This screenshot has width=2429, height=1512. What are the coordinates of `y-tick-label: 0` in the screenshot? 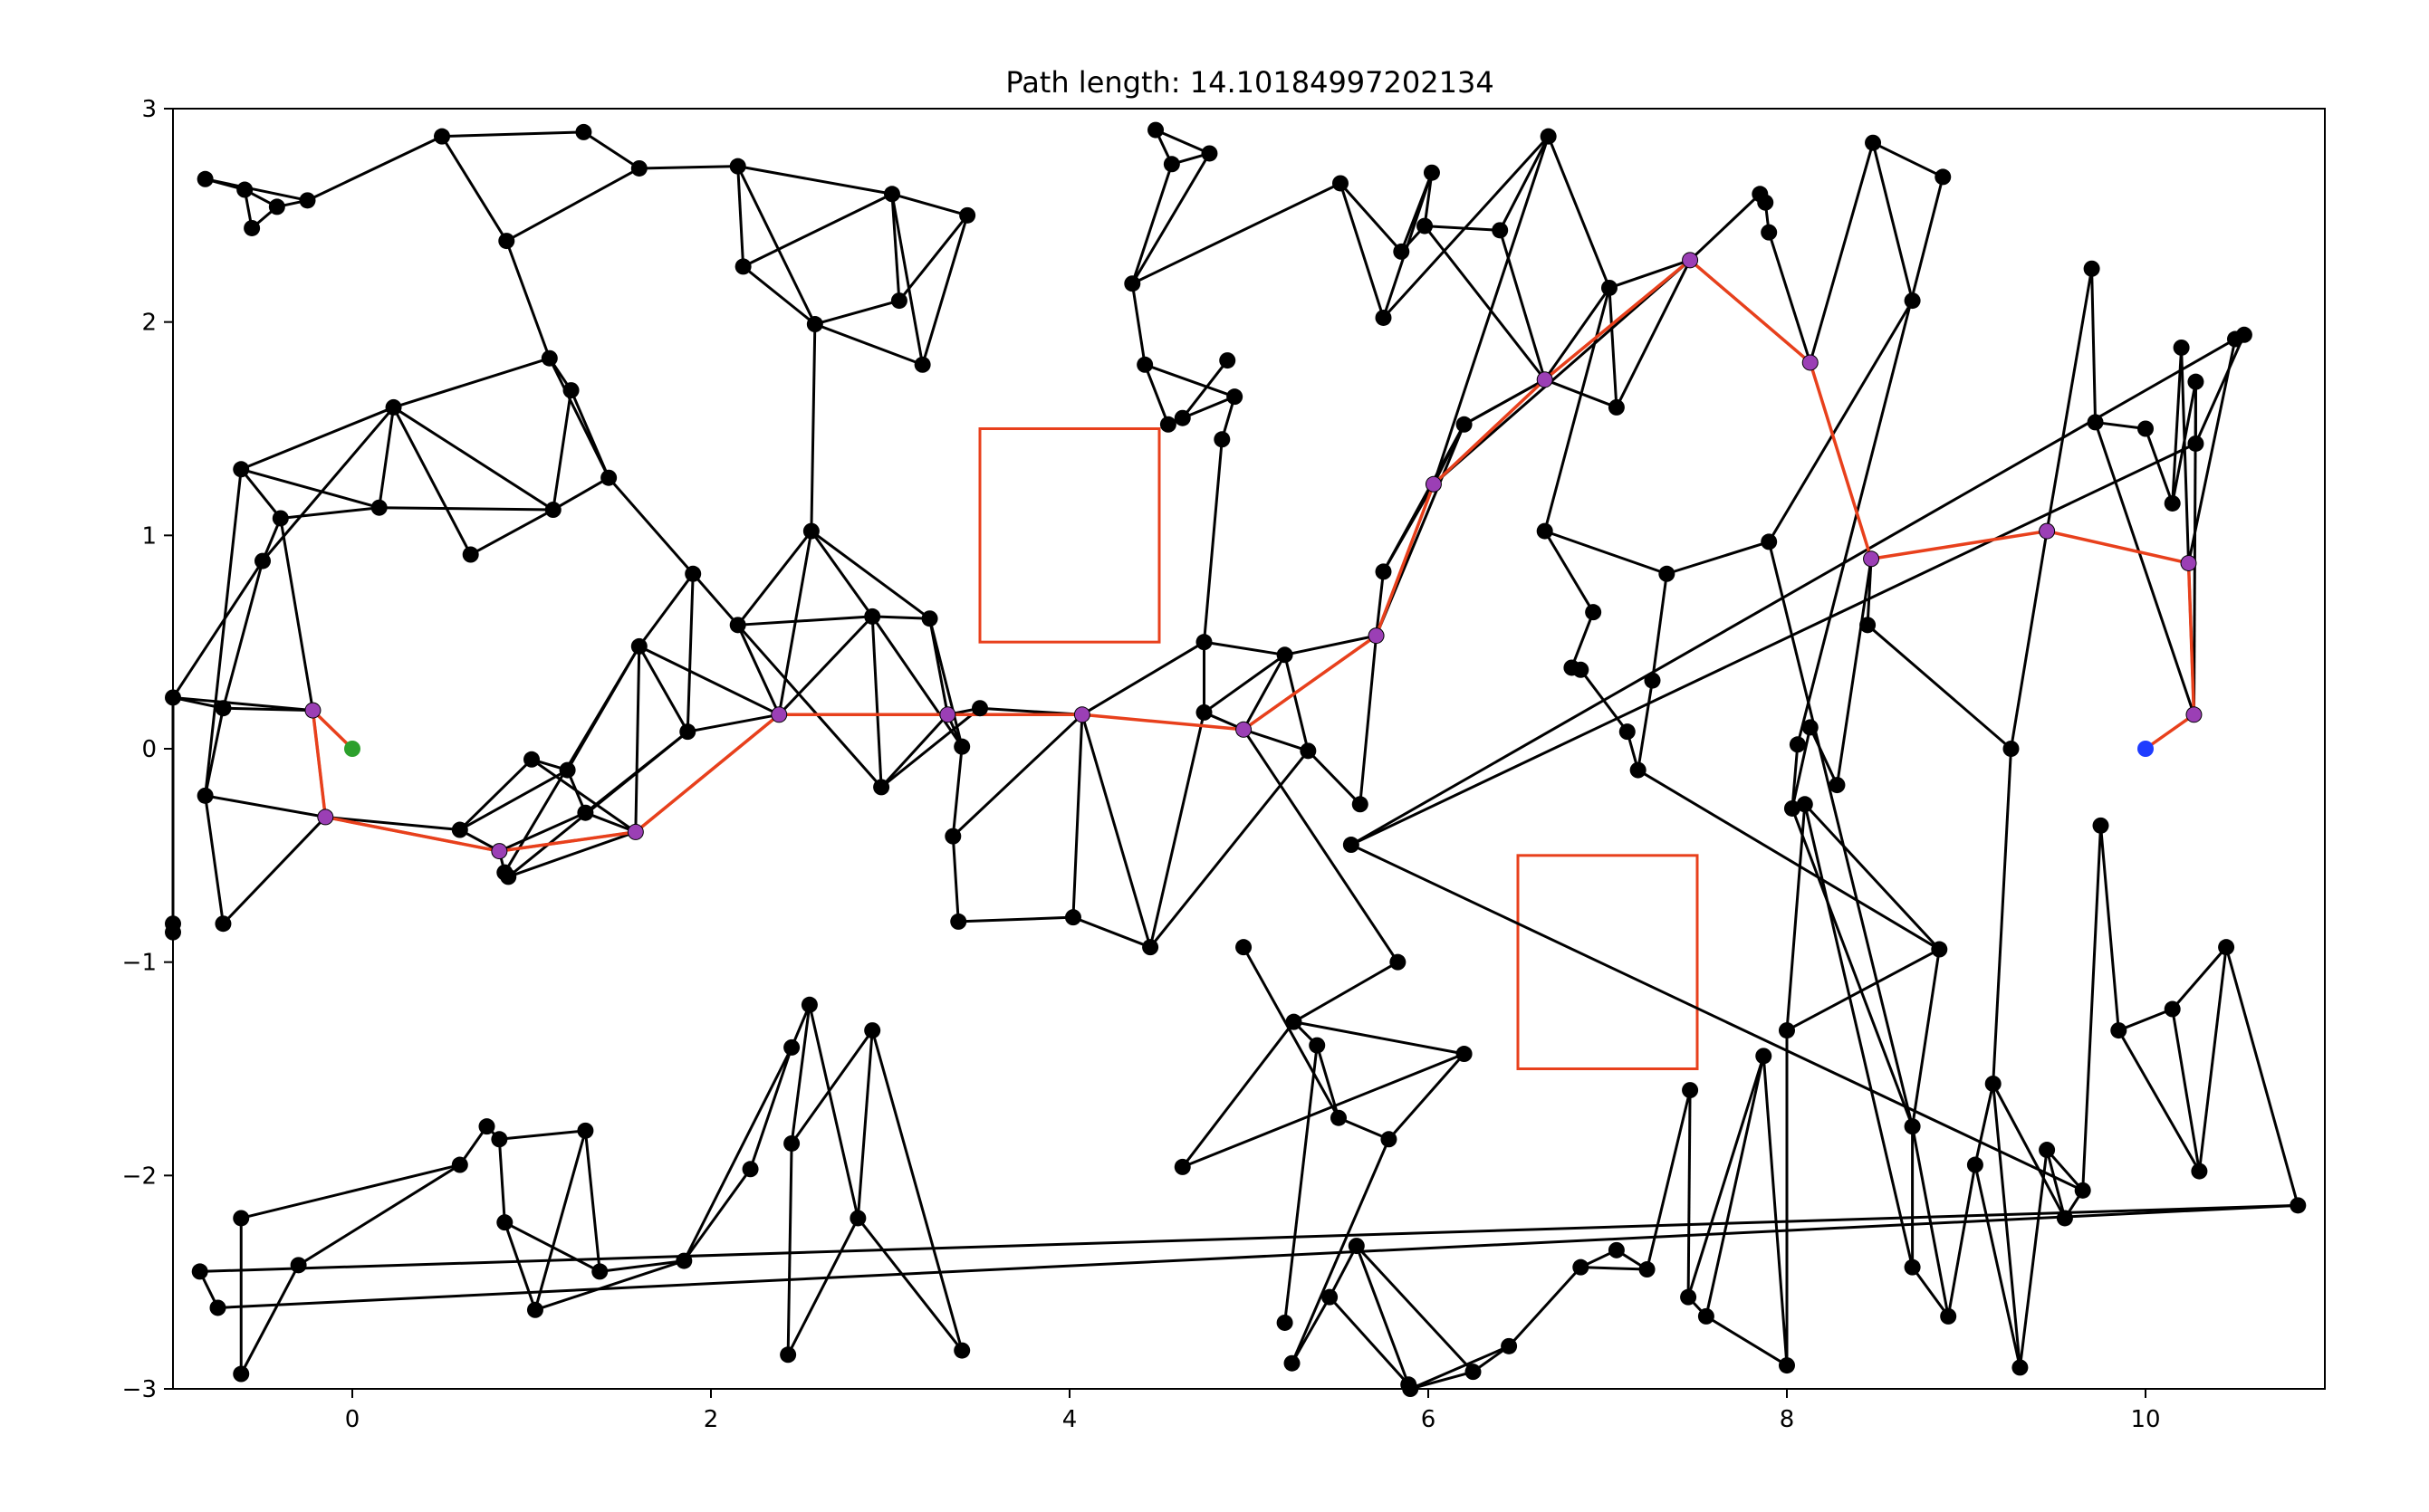 It's located at (149, 749).